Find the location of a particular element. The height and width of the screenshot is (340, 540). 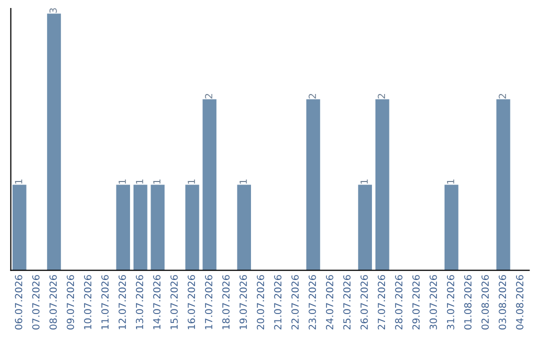

x-tick-label: 07.07.2026 is located at coordinates (36, 302).